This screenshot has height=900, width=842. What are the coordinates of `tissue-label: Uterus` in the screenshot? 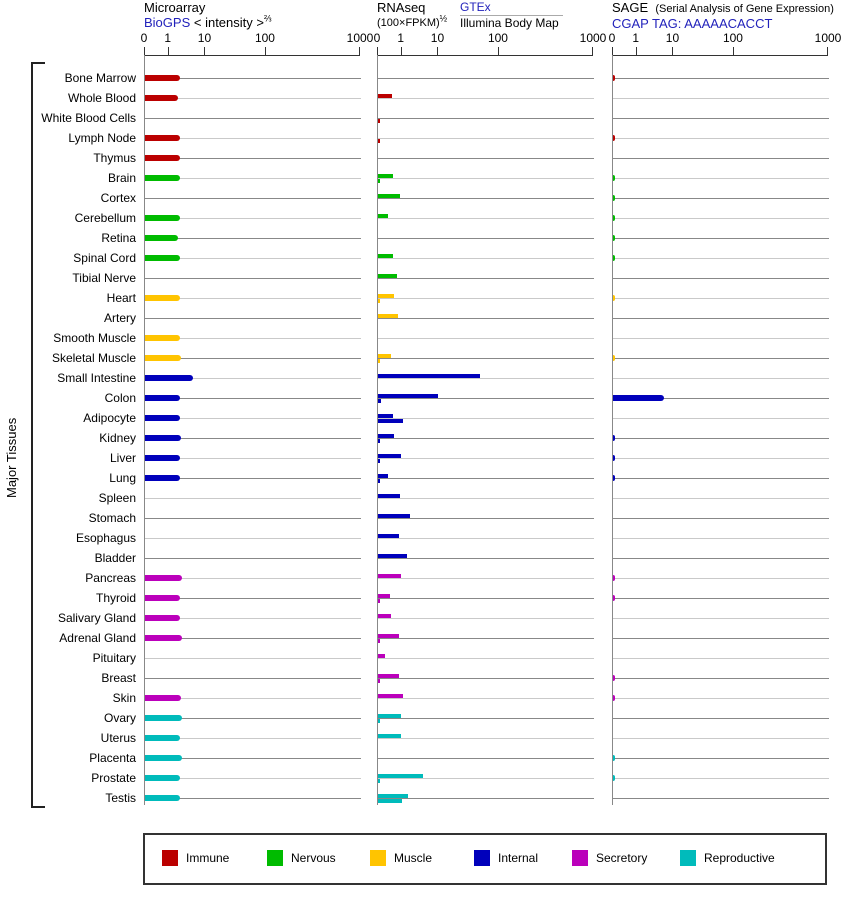 It's located at (118, 738).